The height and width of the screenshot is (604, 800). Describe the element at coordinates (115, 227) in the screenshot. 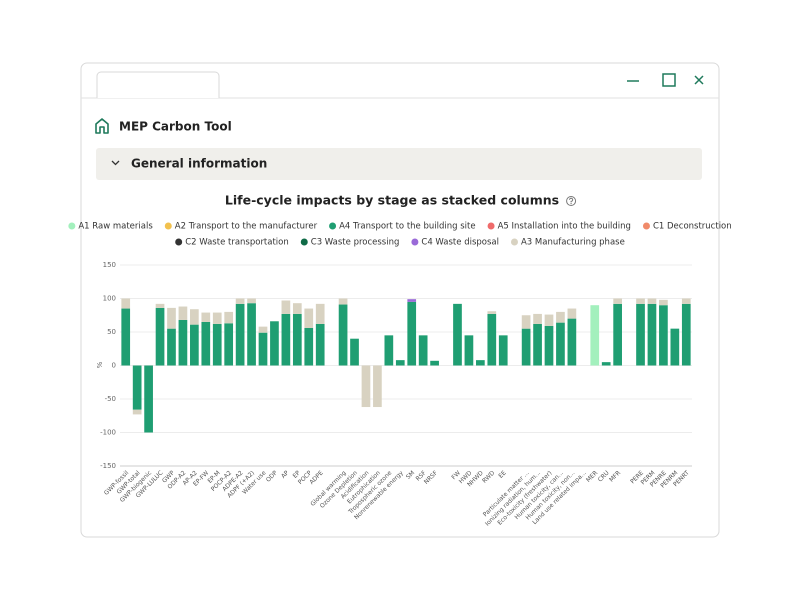

I see `legend-label: A1 Raw materials` at that location.